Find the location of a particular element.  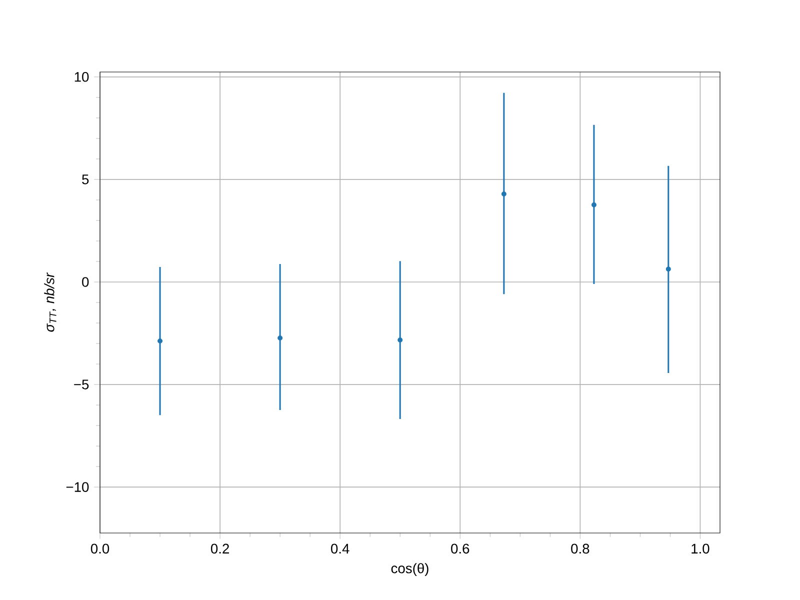

y-axis-title: σ$_{TT}$, nb/sr is located at coordinates (50, 302).